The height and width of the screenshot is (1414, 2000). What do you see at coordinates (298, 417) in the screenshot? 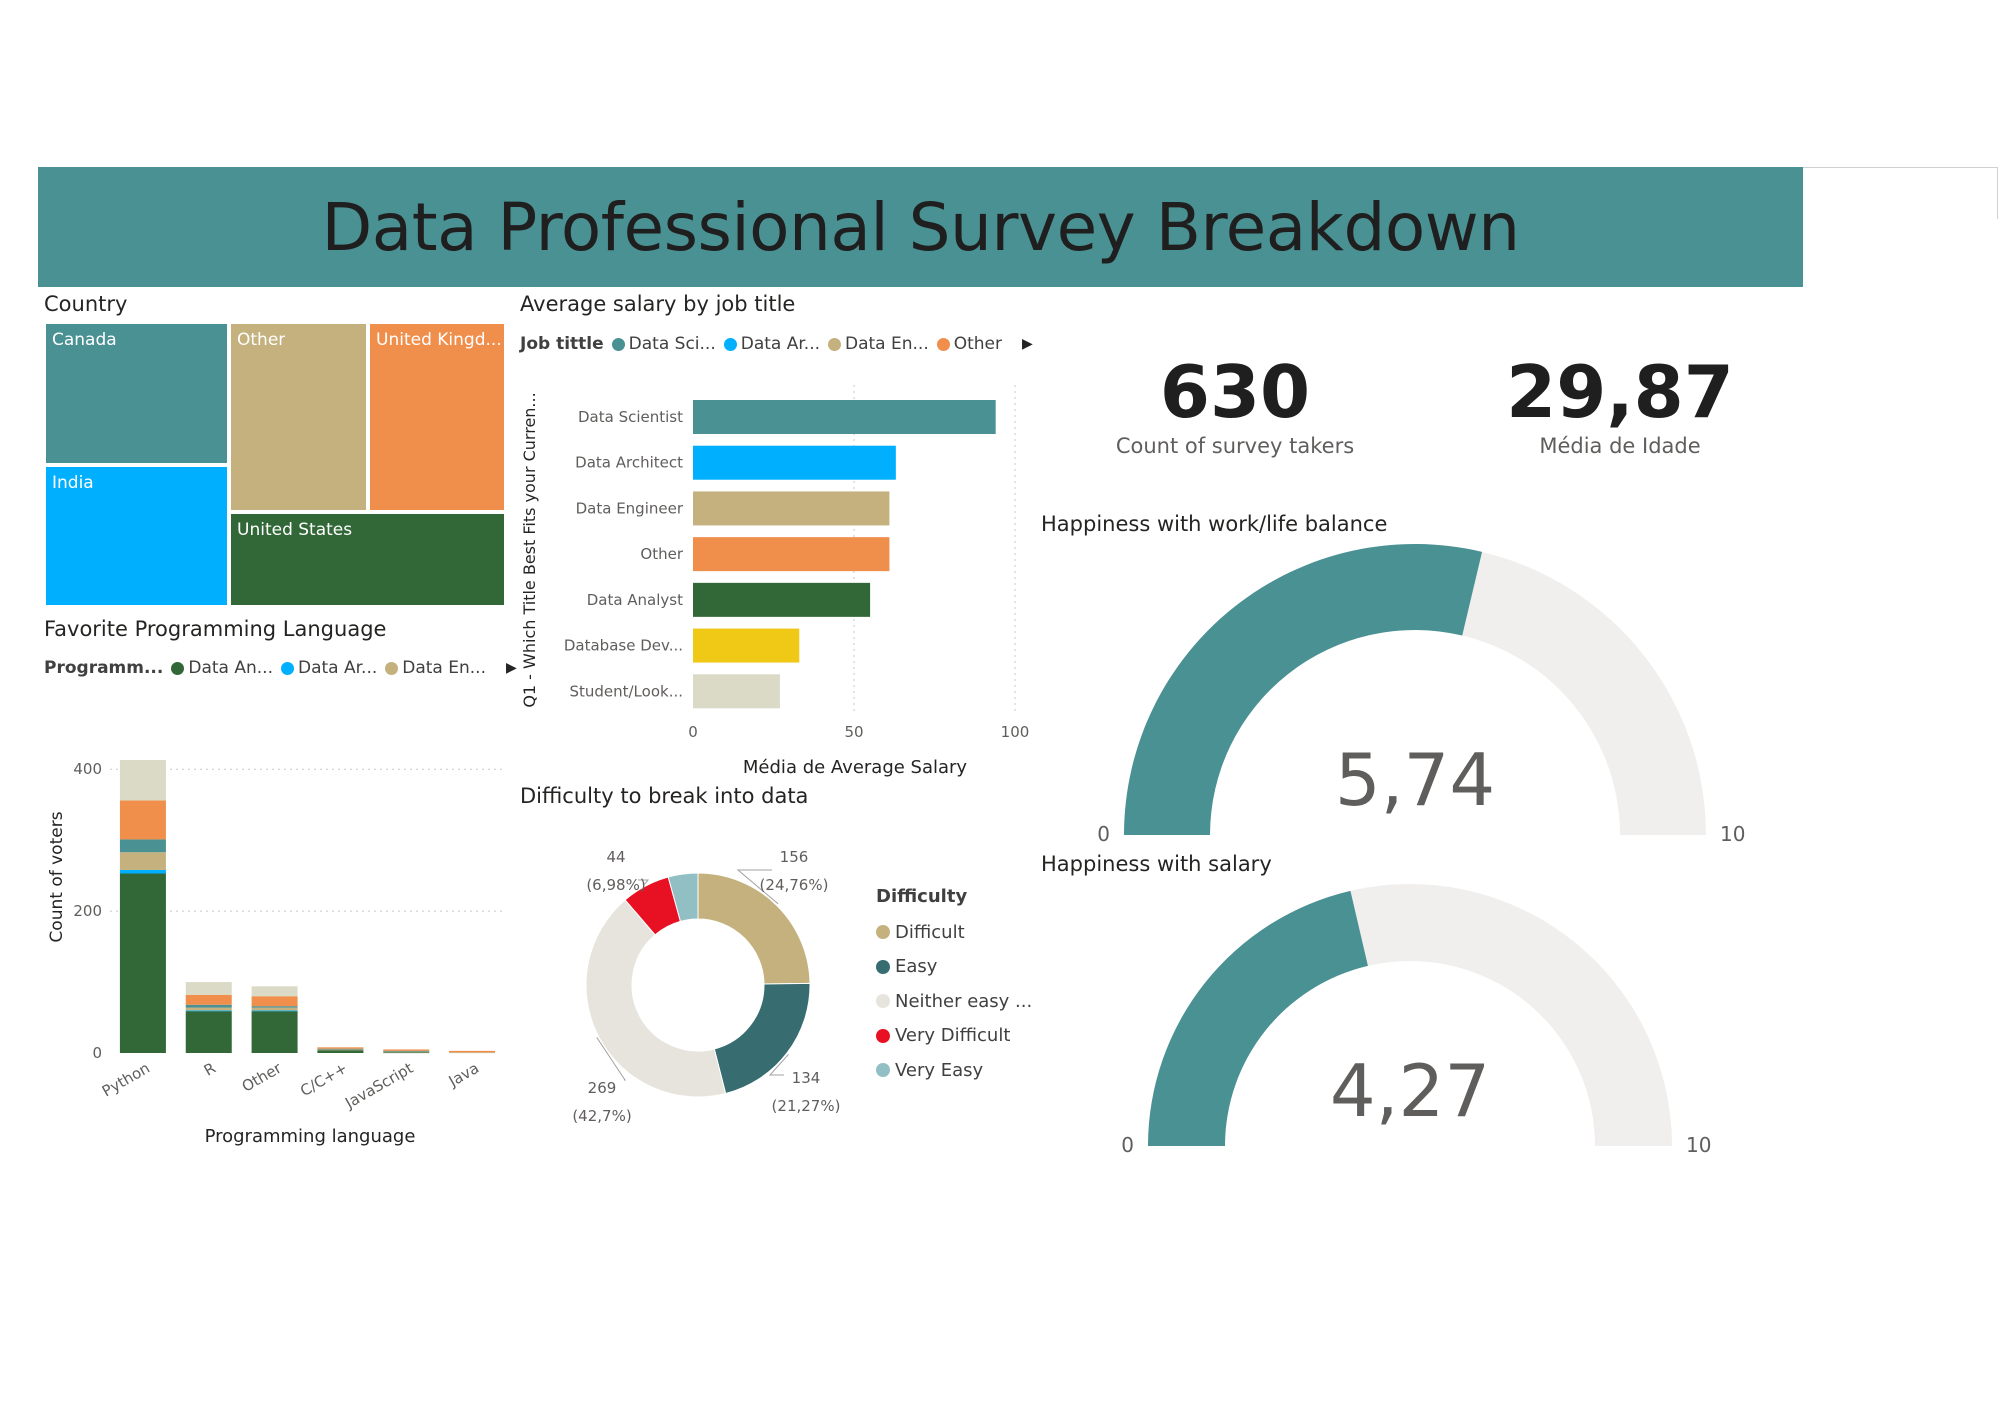
I see `treemap-cell-other: Other` at bounding box center [298, 417].